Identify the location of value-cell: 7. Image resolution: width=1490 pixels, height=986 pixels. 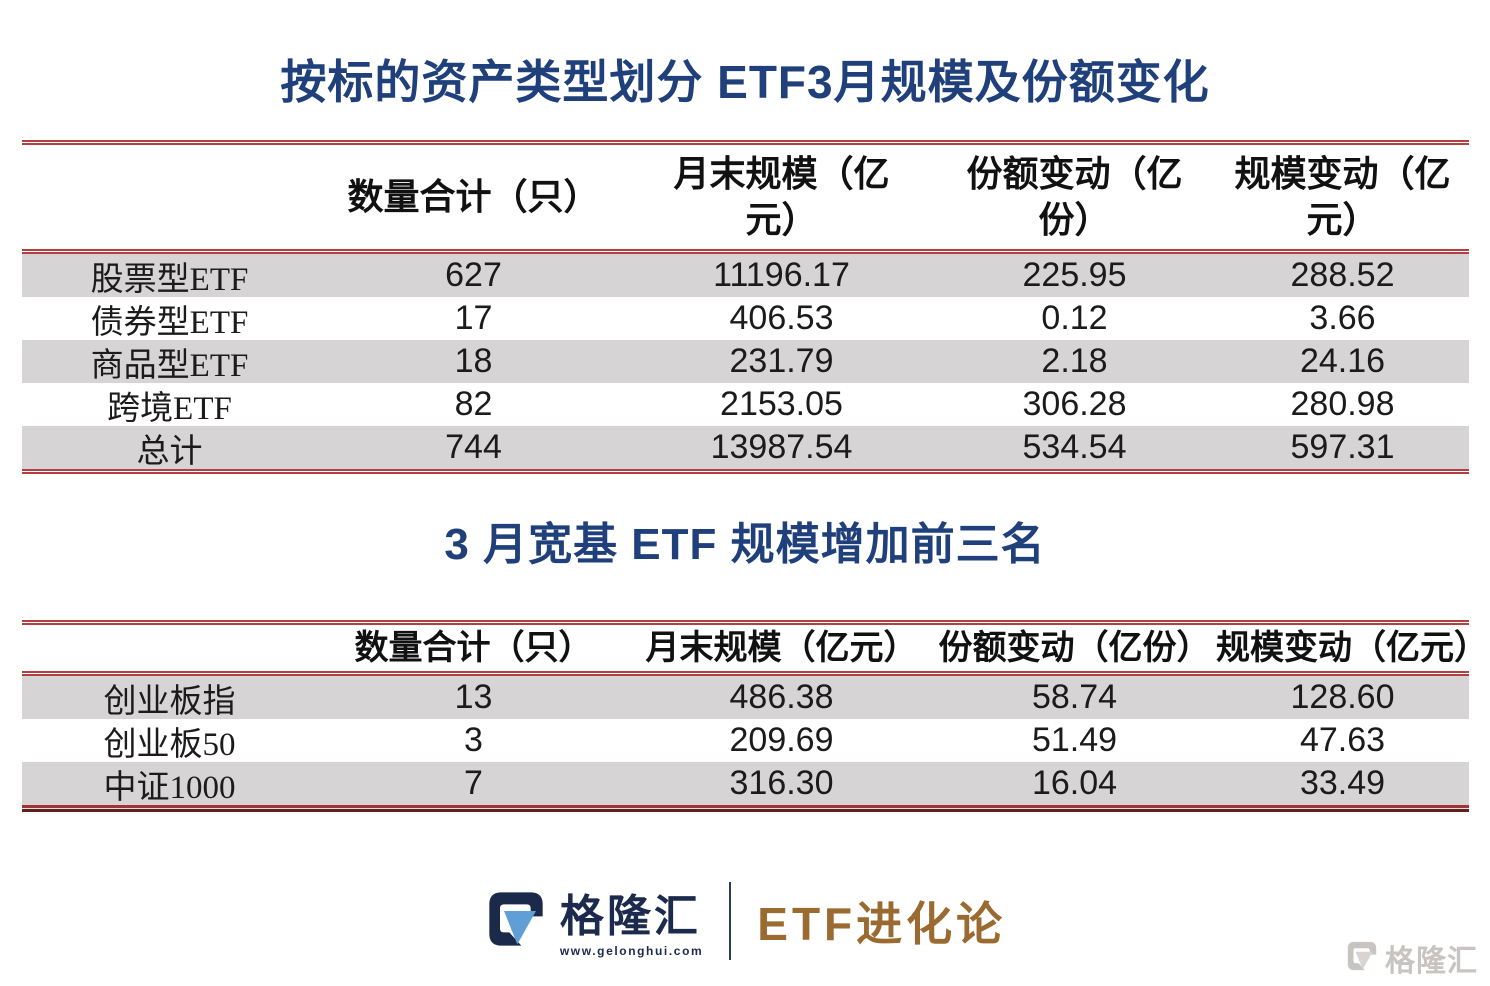
(473, 783).